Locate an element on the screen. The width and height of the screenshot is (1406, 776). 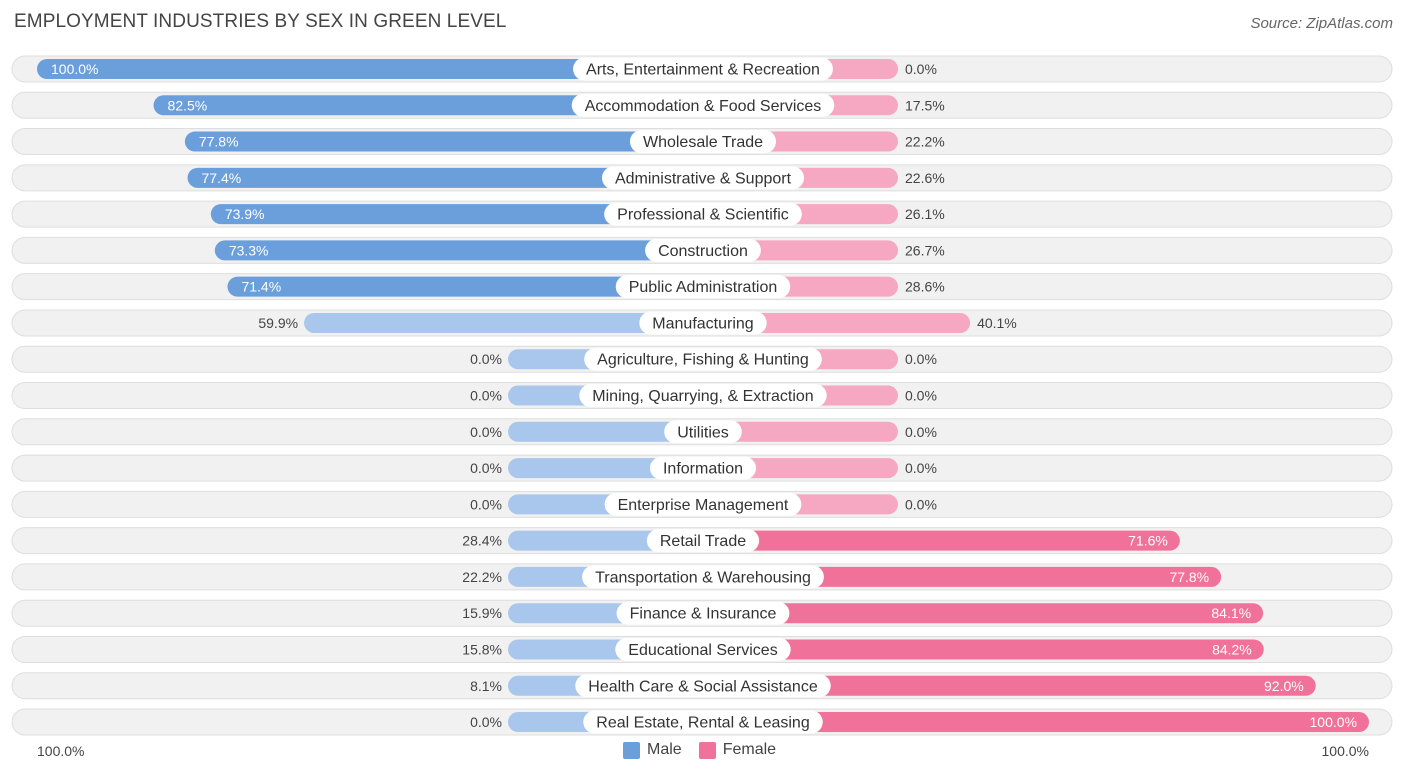
chart-row: Accommodation & Food Services 82.5% 17.5% is located at coordinates (702, 105).